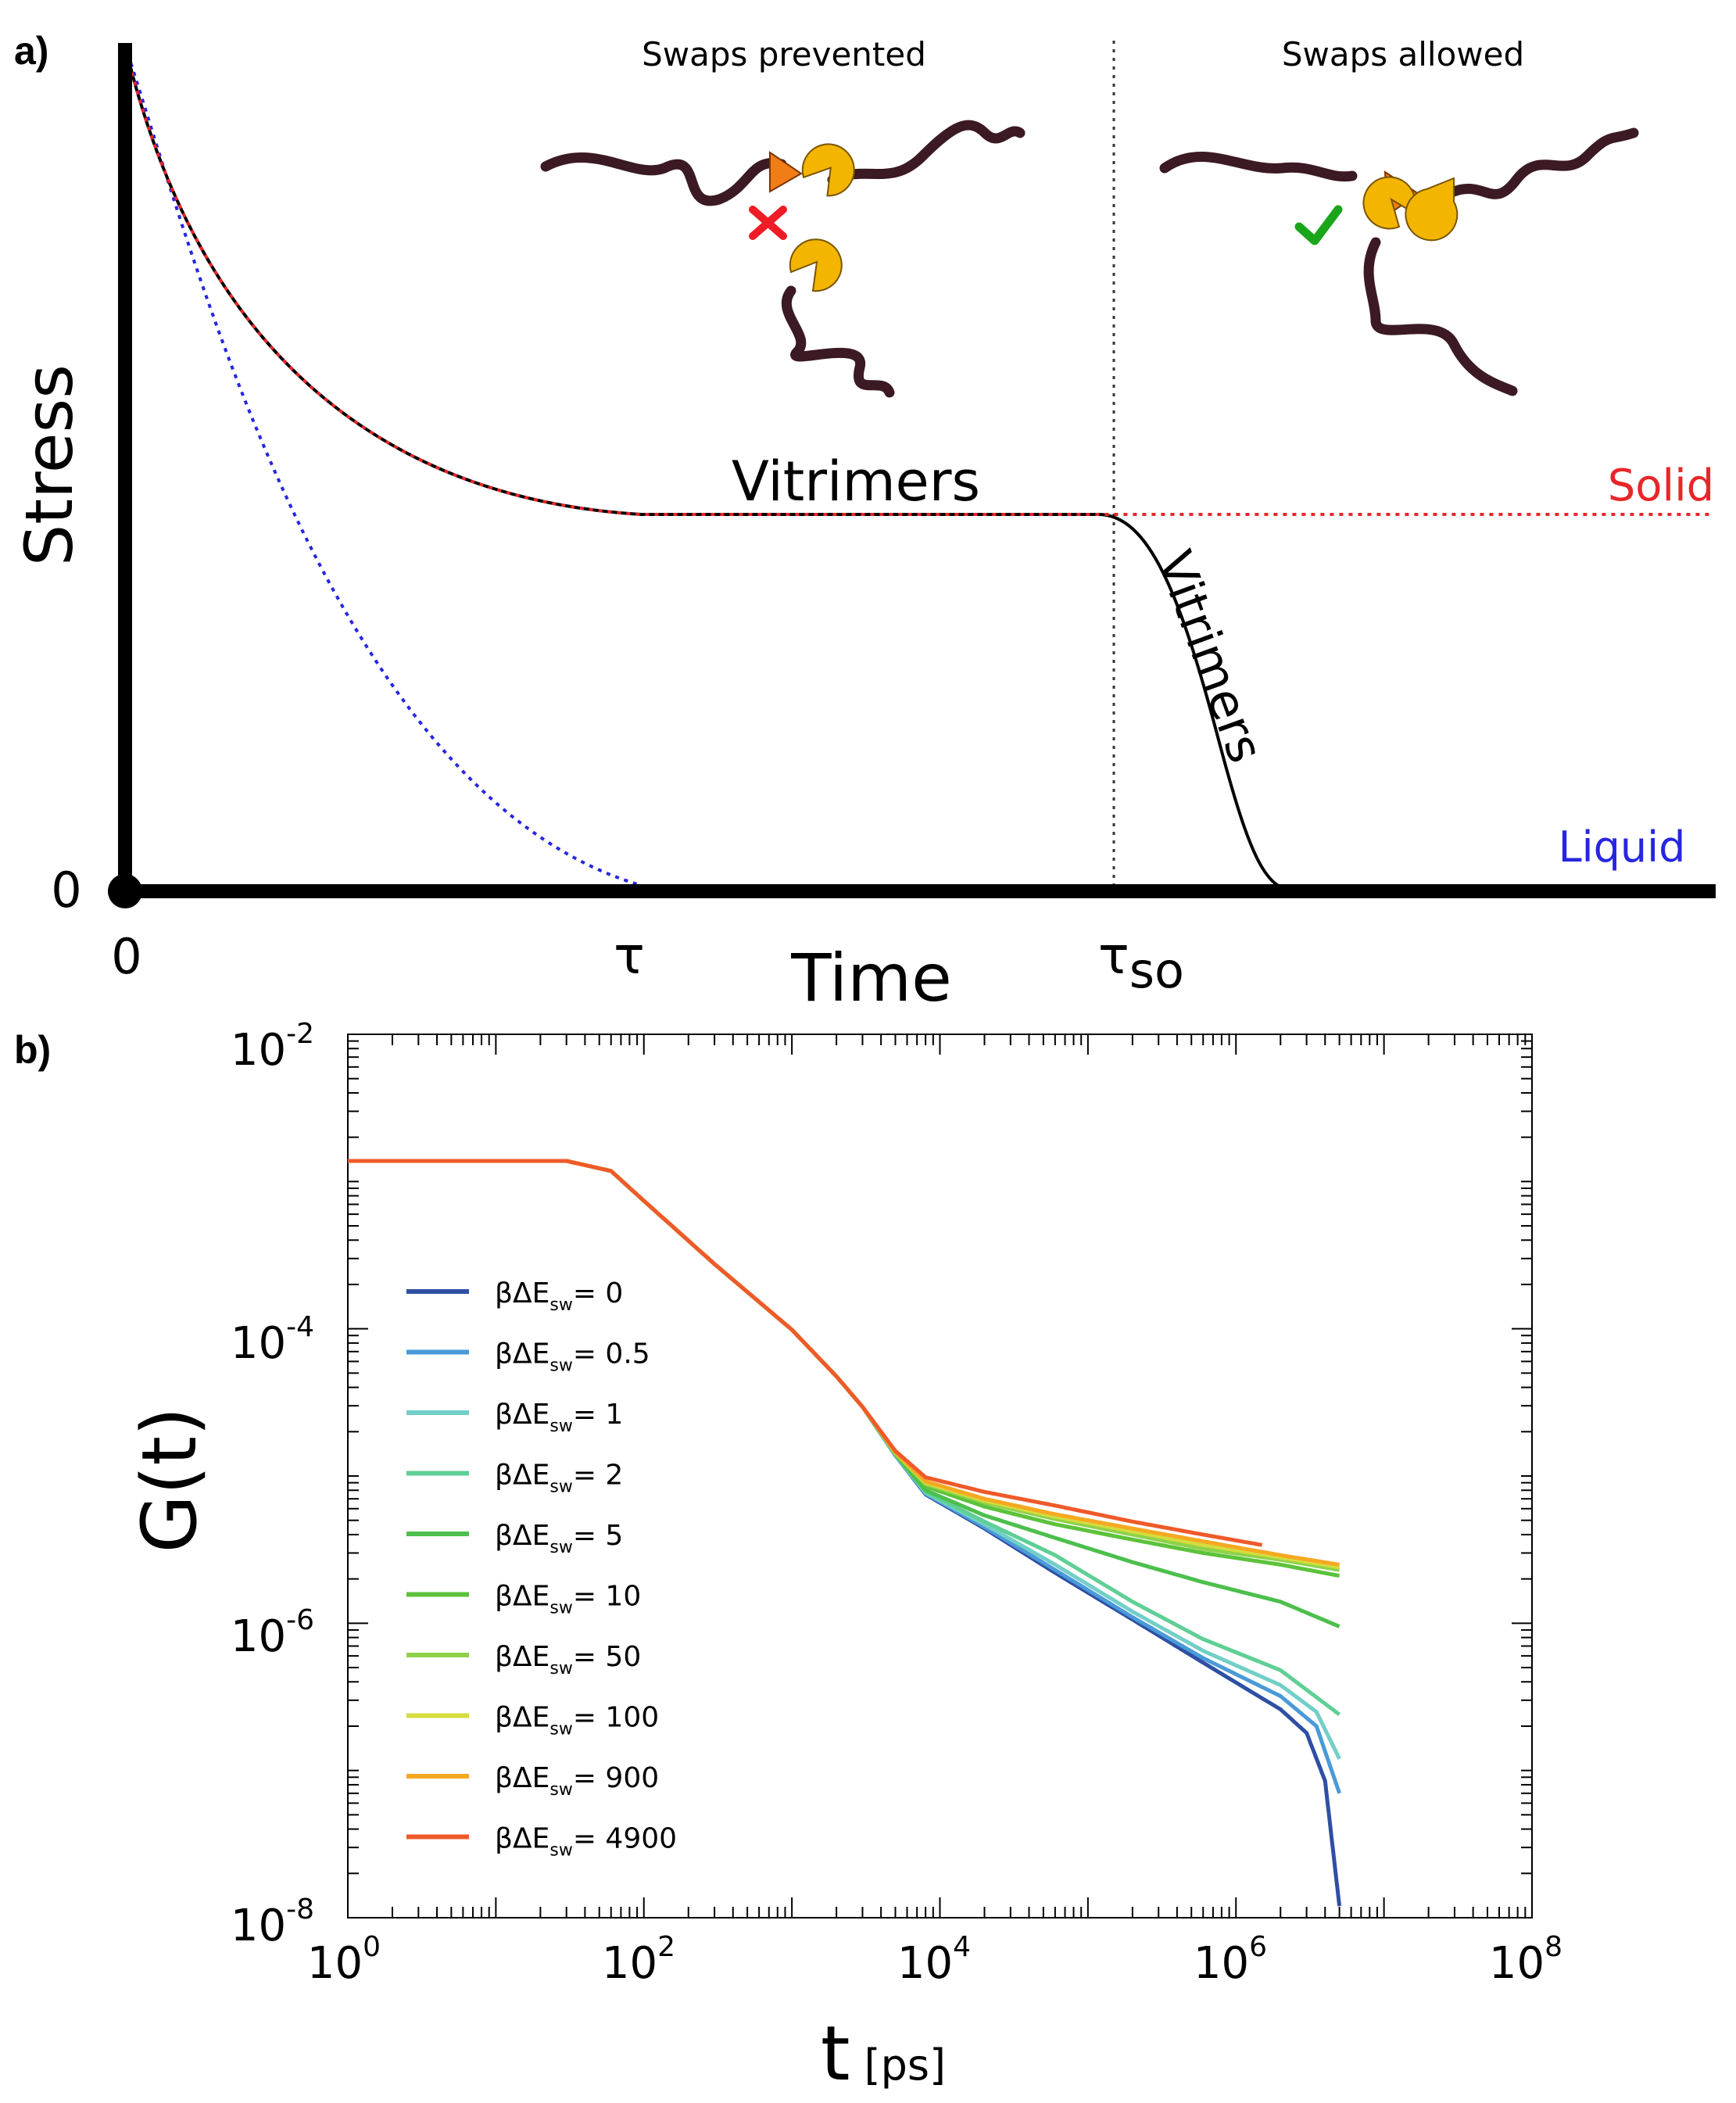  Describe the element at coordinates (272, 1922) in the screenshot. I see `y-tick-label: 10⁻⁸` at that location.